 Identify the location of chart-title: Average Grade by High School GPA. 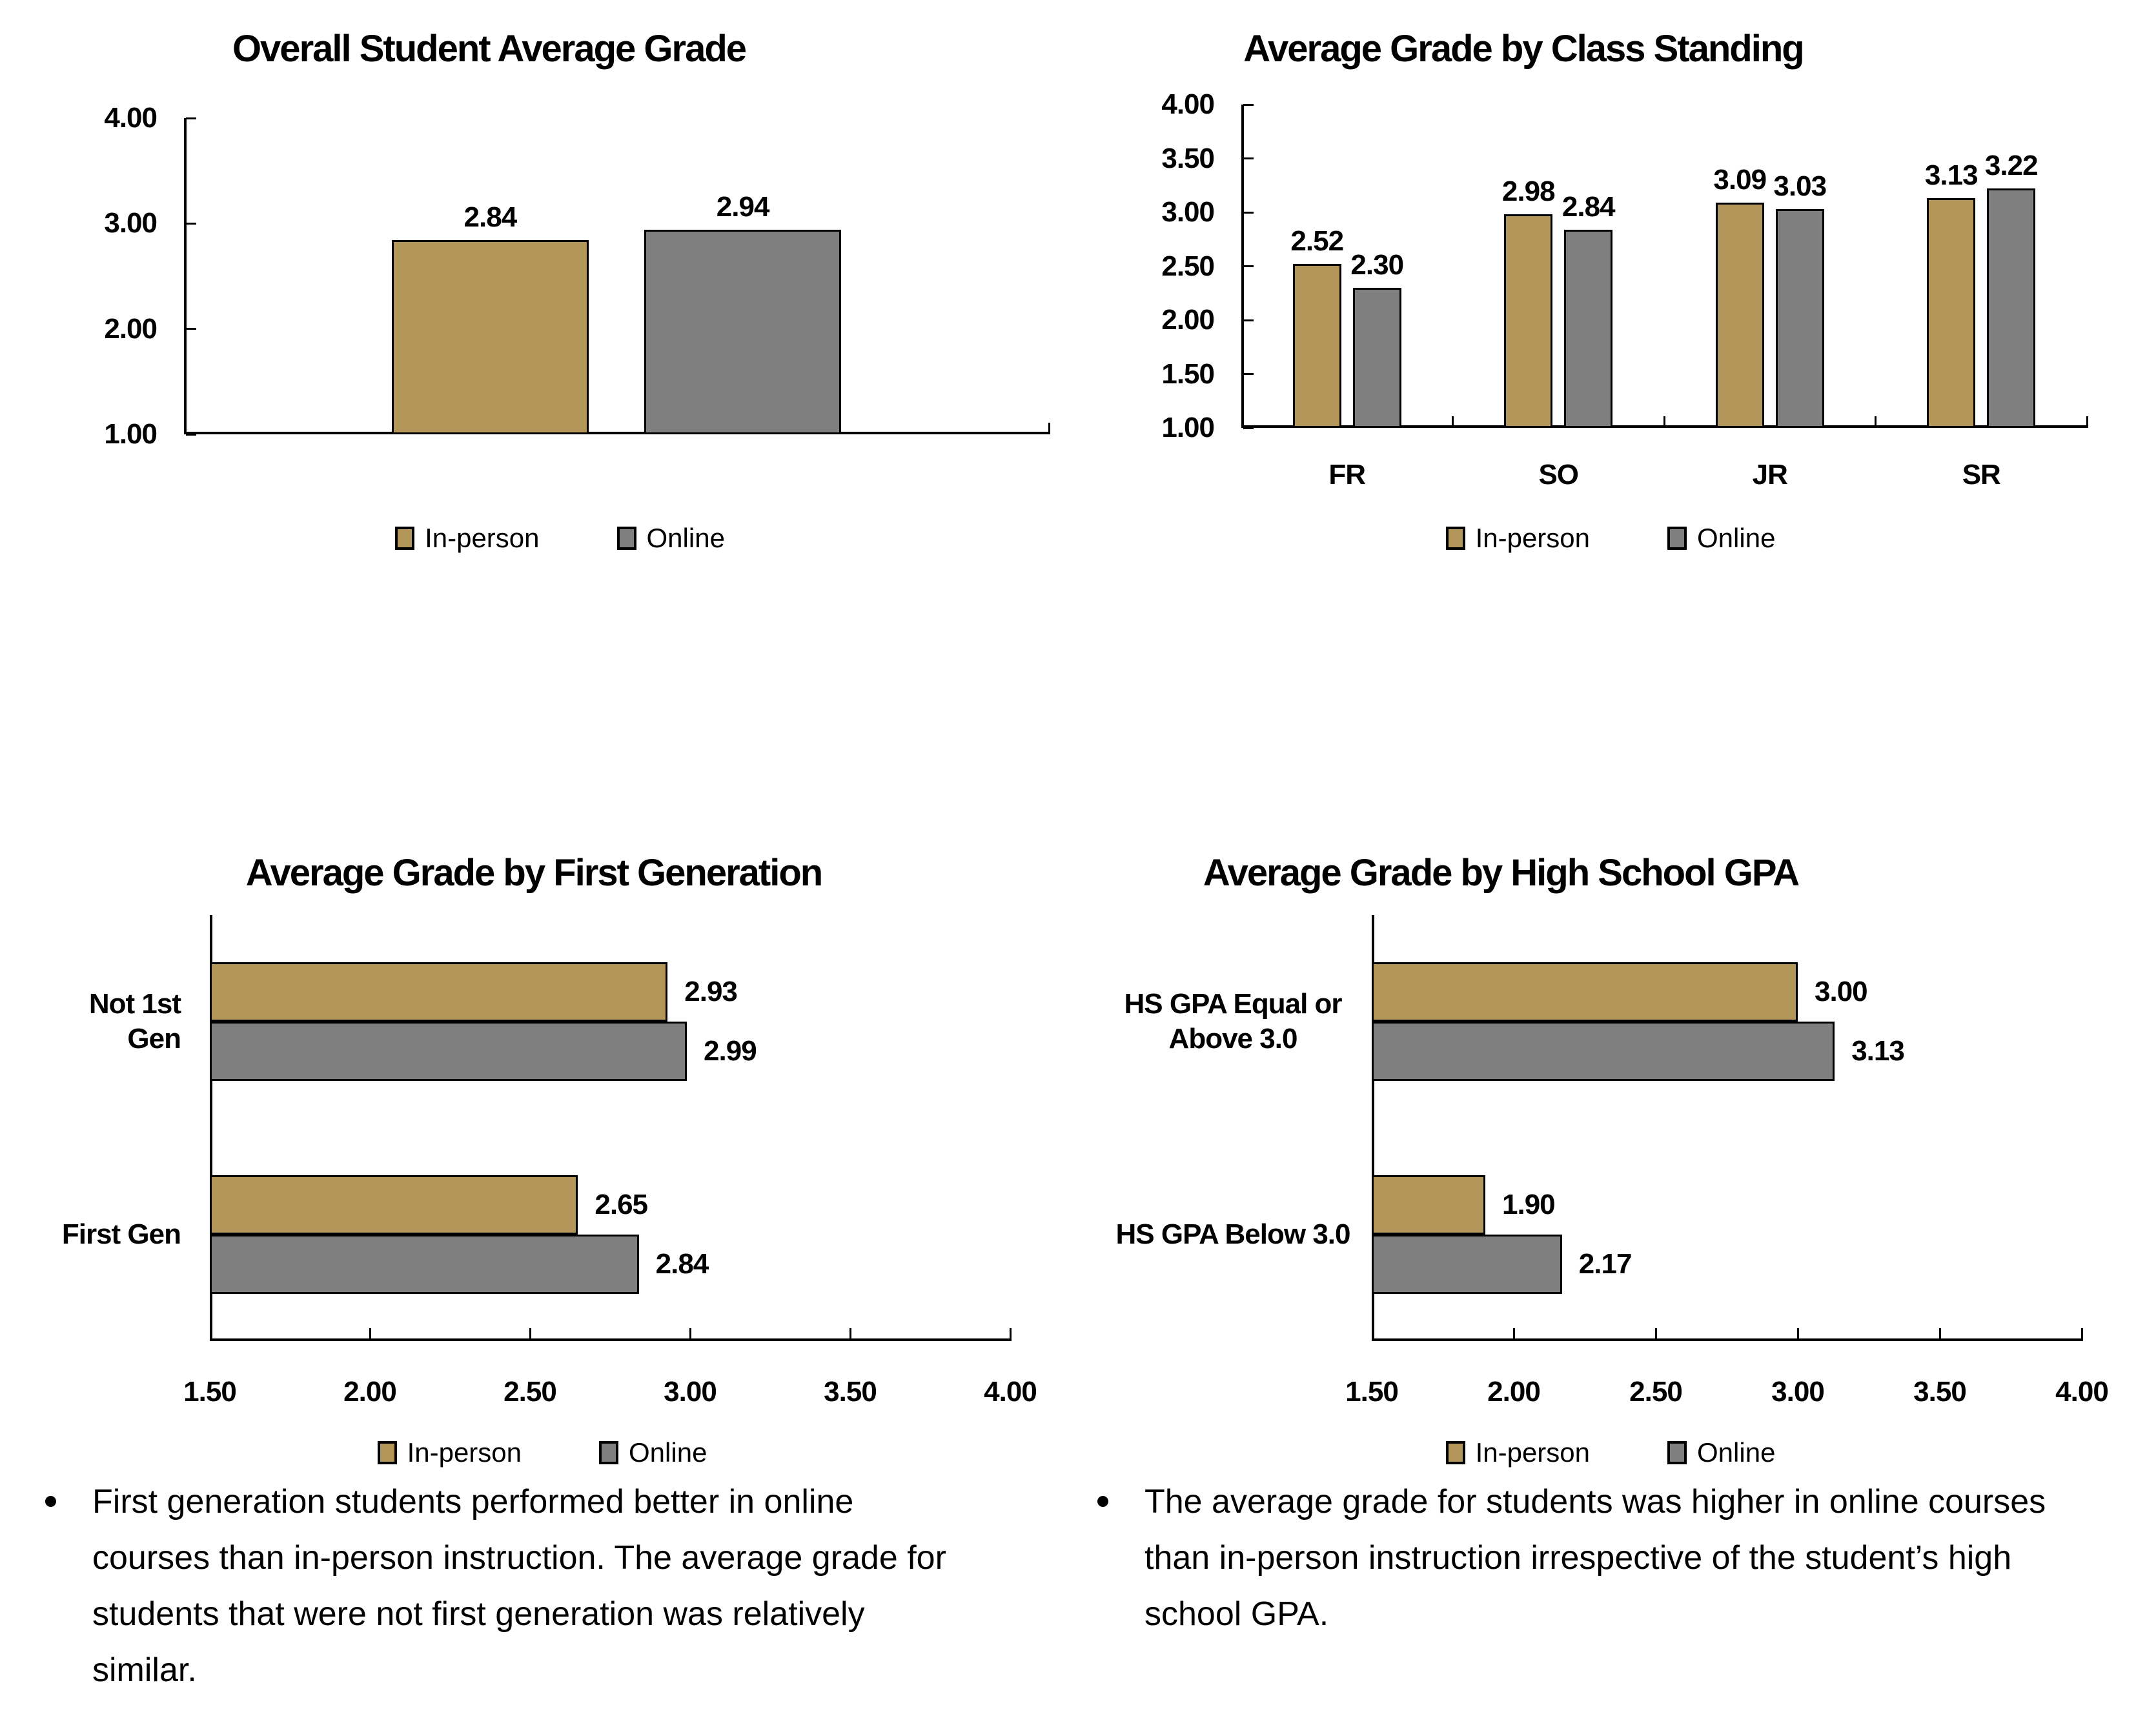
(1502, 873).